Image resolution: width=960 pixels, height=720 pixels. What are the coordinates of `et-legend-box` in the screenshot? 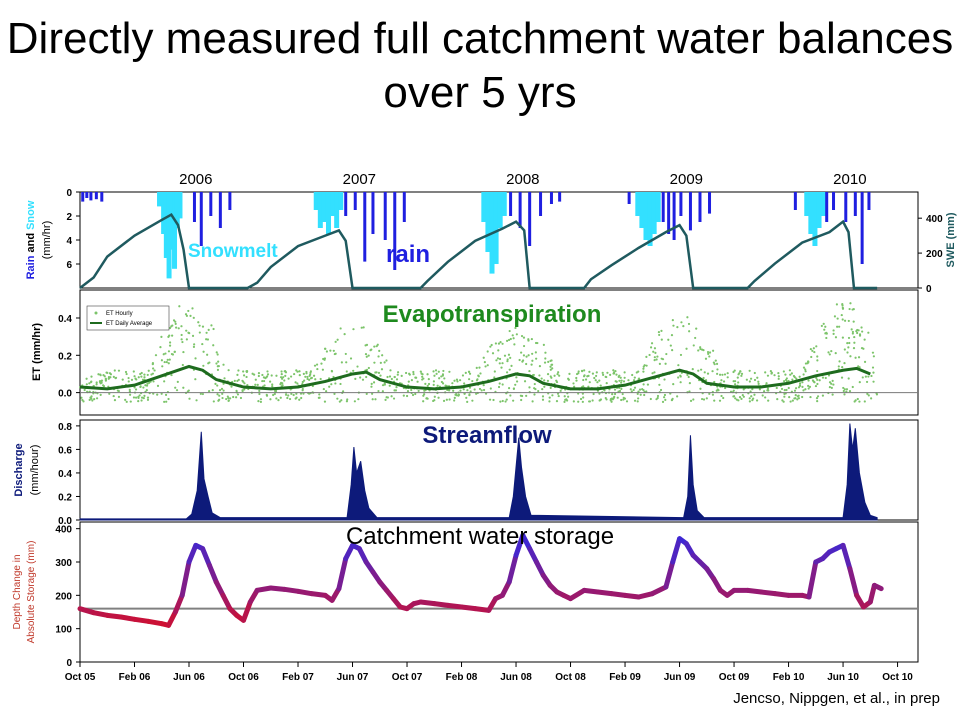 It's located at (128, 318).